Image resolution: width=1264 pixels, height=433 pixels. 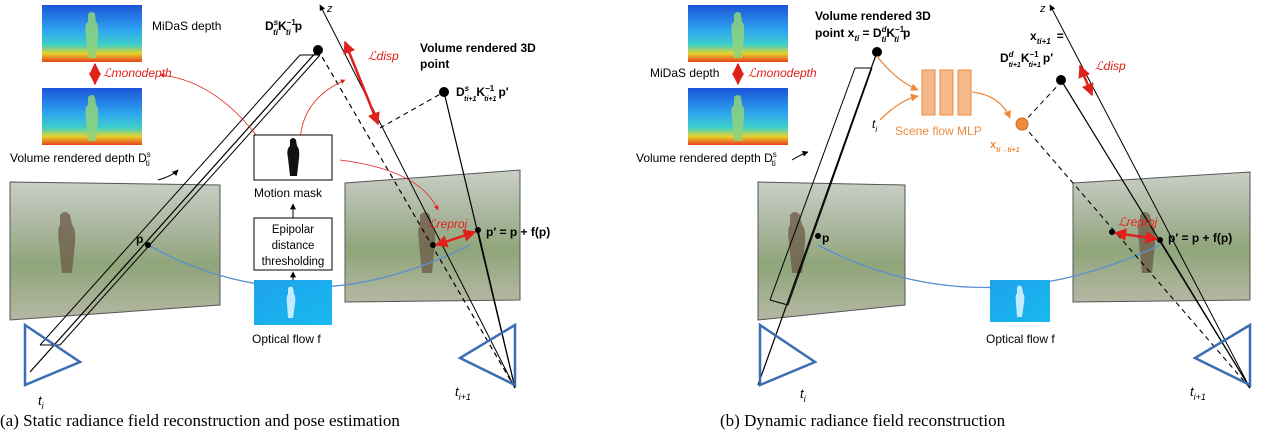 I want to click on right-photo-frame, so click(x=432, y=236).